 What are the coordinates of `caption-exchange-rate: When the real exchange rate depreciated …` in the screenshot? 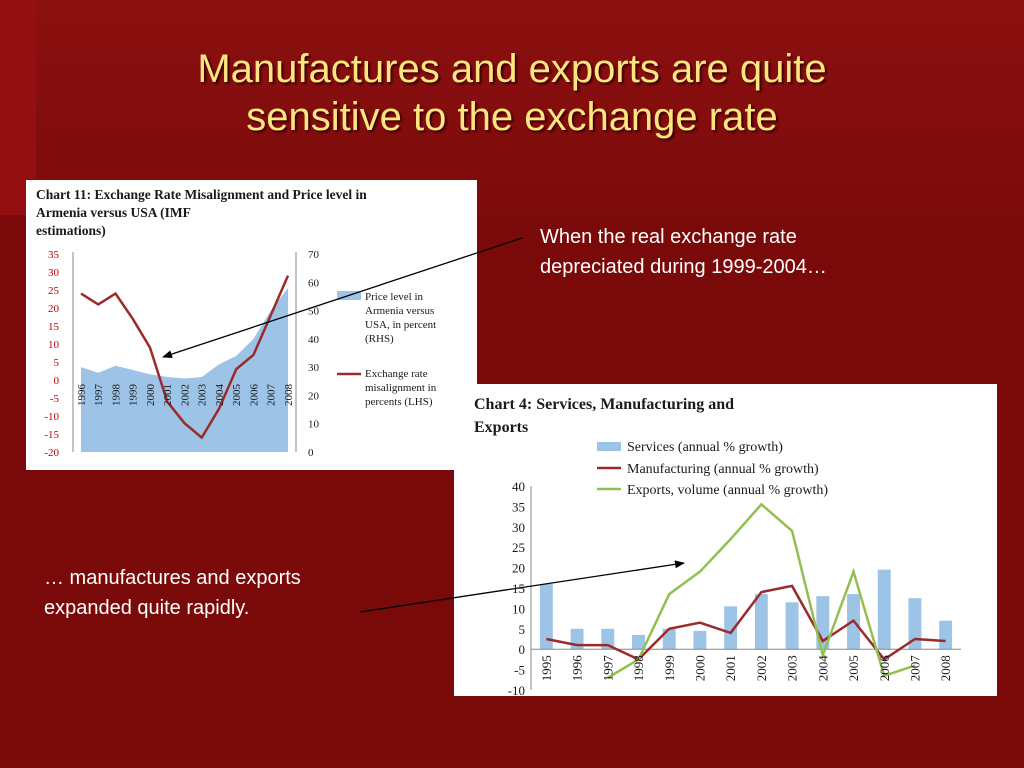 It's located at (683, 252).